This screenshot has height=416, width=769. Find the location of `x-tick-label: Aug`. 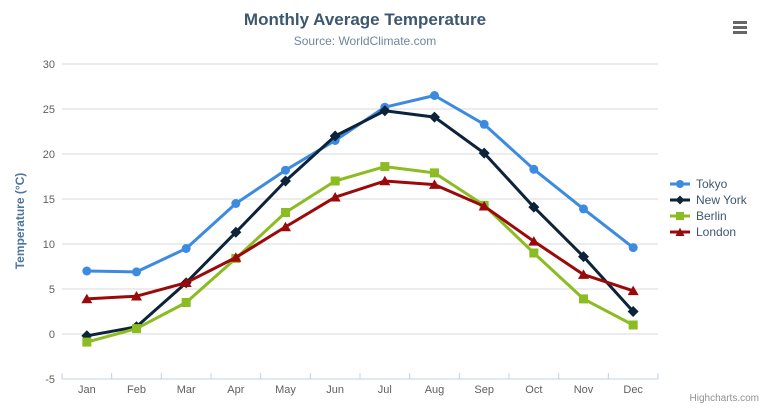

x-tick-label: Aug is located at coordinates (435, 390).